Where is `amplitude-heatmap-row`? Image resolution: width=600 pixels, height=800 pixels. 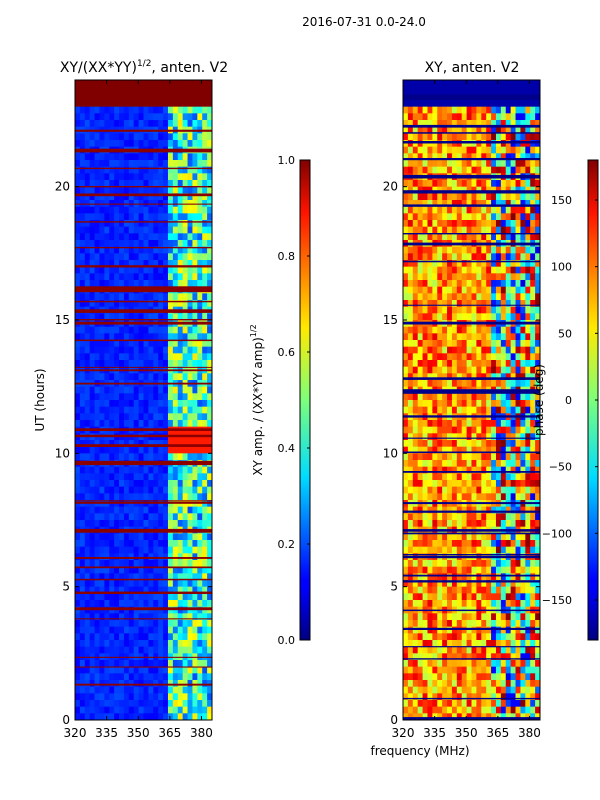 amplitude-heatmap-row is located at coordinates (143, 684).